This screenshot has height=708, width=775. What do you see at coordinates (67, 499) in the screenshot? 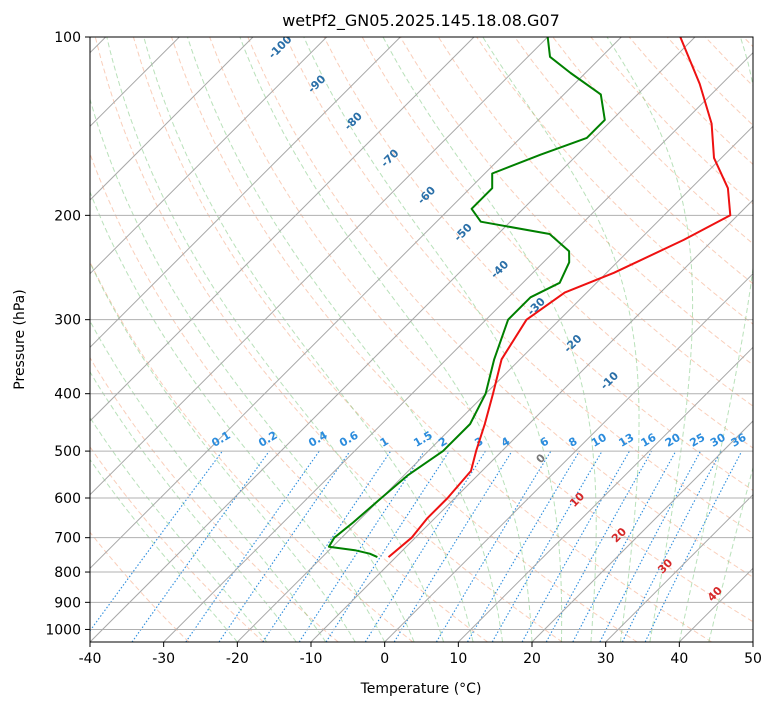
I see `y-tick-label: 600` at bounding box center [67, 499].